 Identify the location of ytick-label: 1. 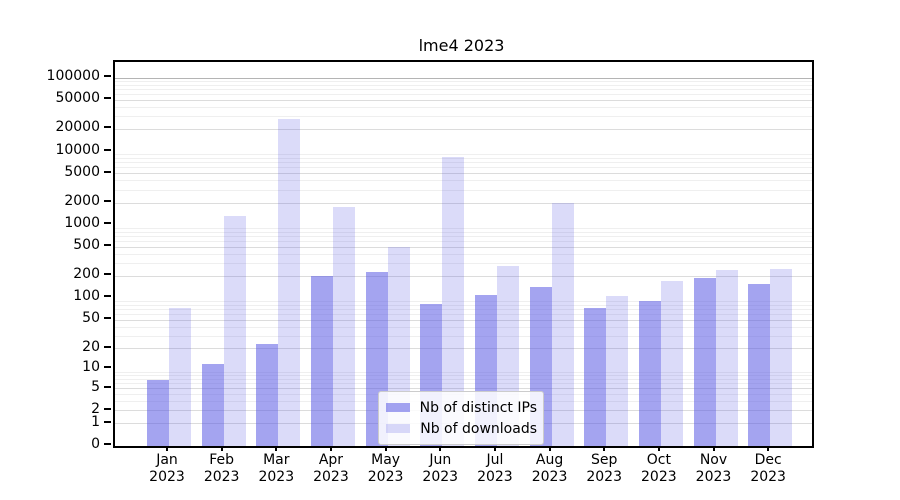
(95, 421).